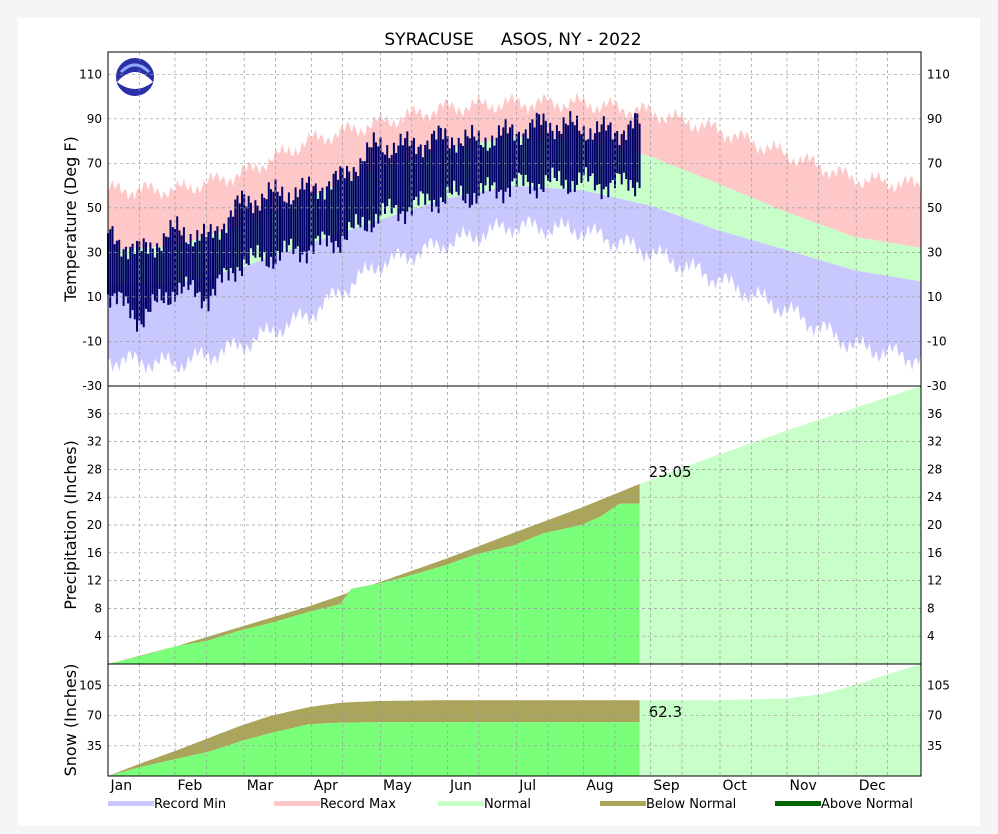 The height and width of the screenshot is (834, 998). I want to click on logo-bird, so click(135, 80).